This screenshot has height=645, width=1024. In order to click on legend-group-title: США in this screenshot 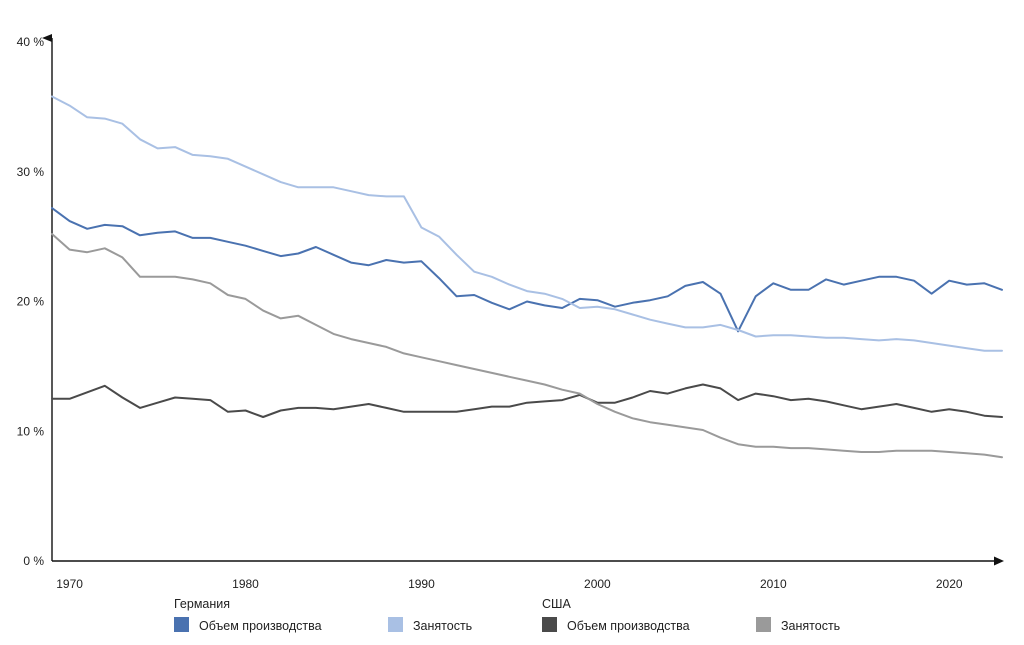, I will do `click(556, 604)`.